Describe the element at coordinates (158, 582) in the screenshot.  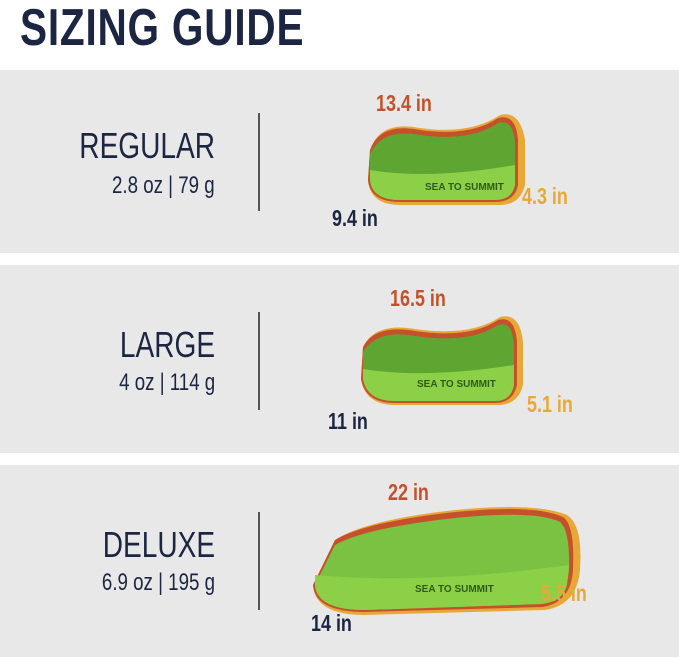
I see `size-weight: 6.9 oz | 195 g` at that location.